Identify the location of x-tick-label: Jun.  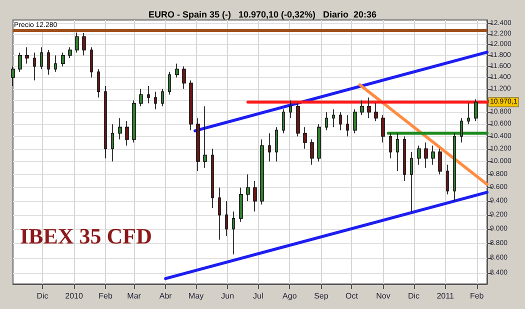
(227, 296).